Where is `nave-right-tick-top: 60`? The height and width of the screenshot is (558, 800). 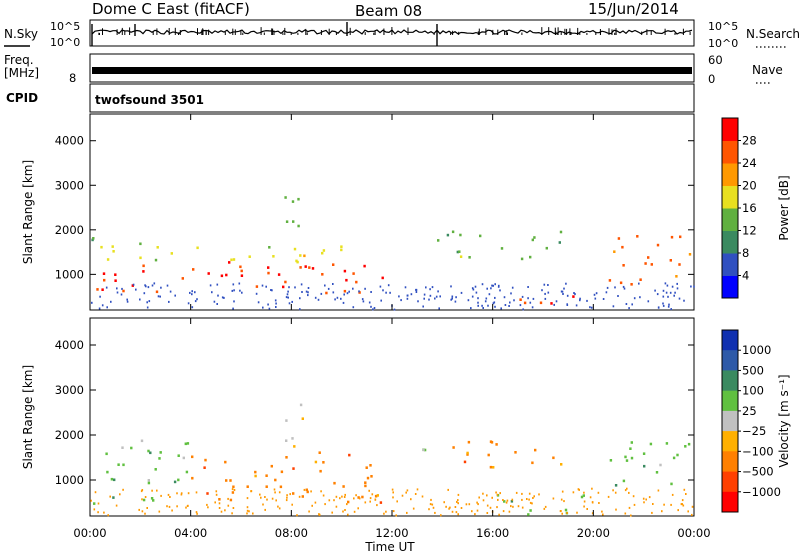
nave-right-tick-top: 60 is located at coordinates (715, 60).